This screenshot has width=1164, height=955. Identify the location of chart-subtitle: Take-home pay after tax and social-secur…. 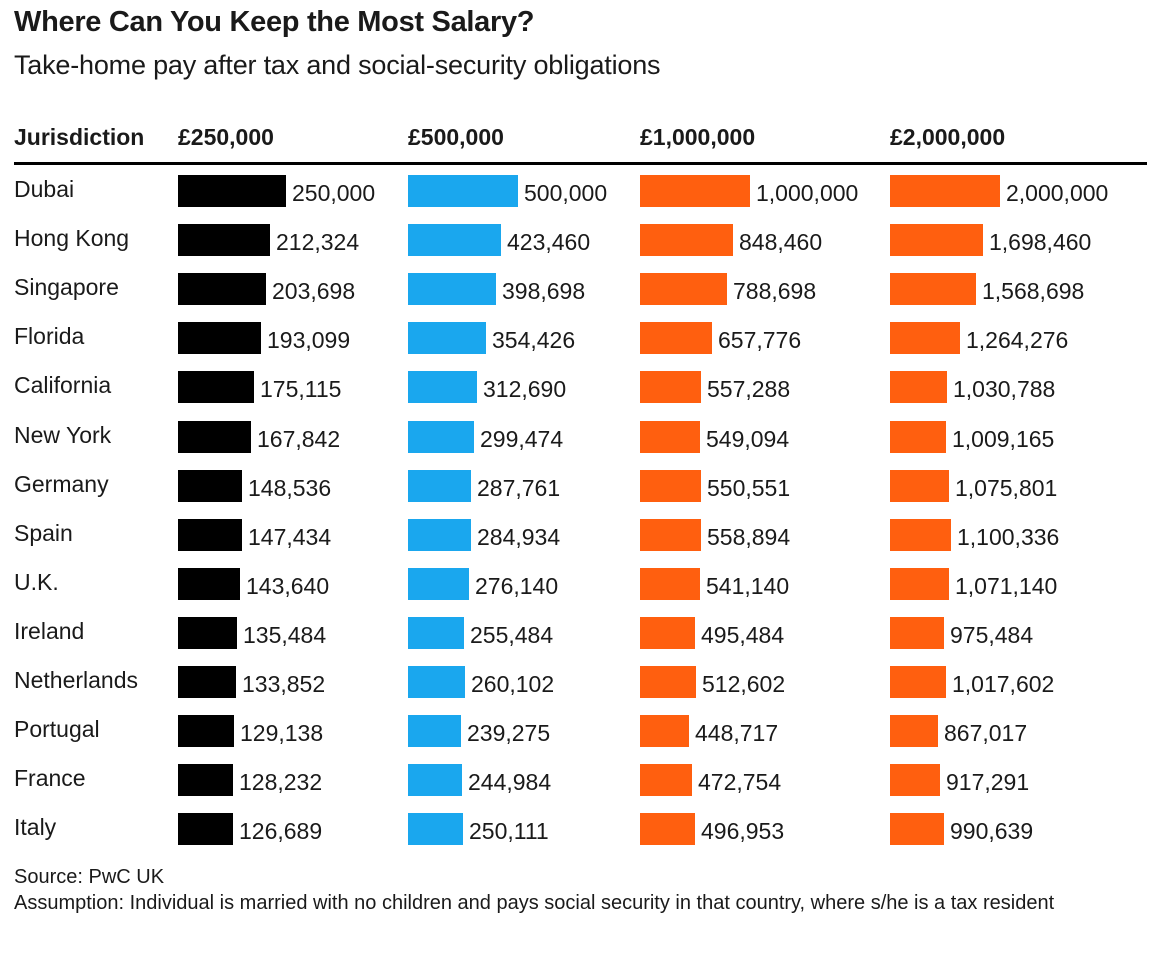
(337, 65).